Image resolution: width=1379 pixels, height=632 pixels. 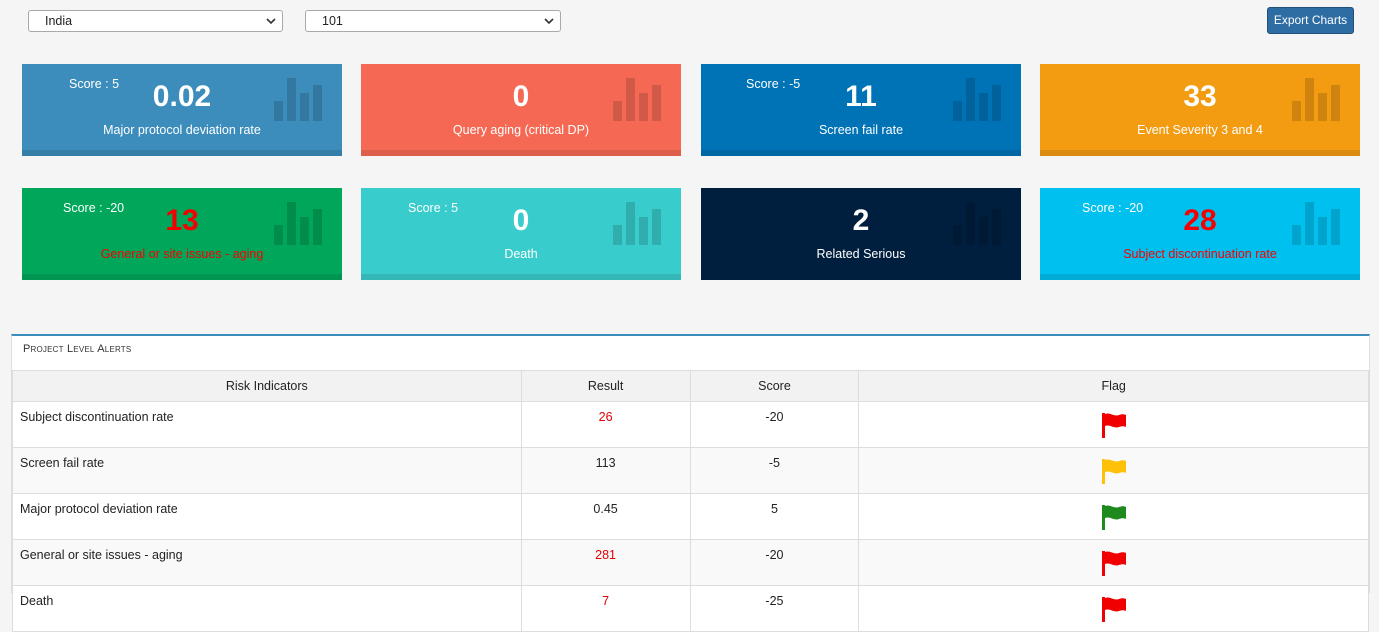 I want to click on score-cell: -5, so click(x=774, y=470).